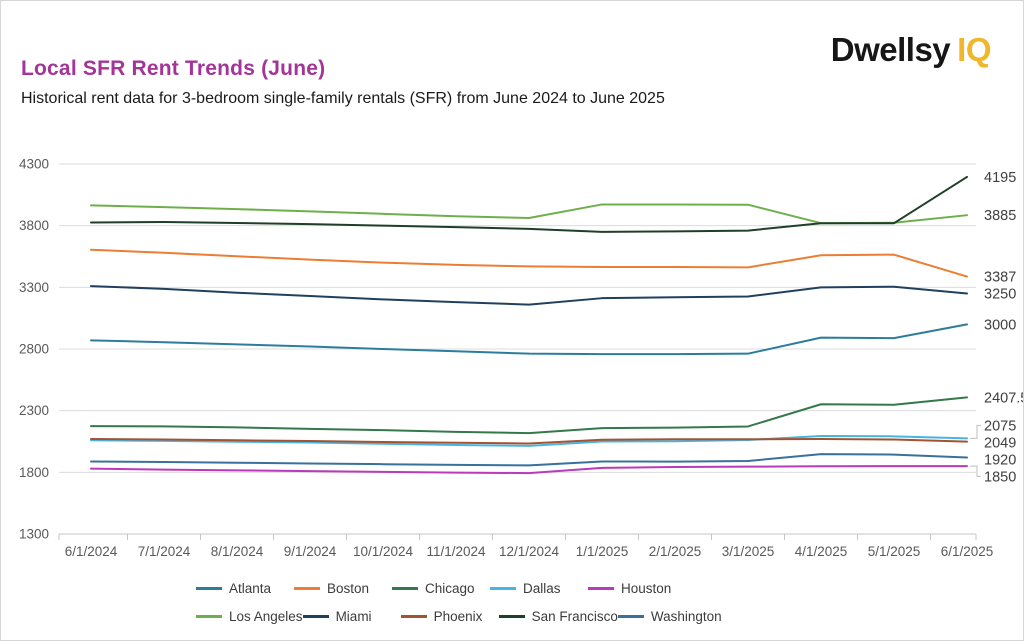  Describe the element at coordinates (974, 49) in the screenshot. I see `logo-text-iq: IQ` at that location.